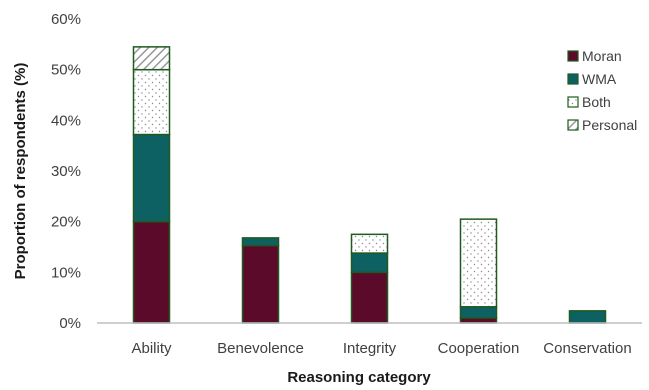 The height and width of the screenshot is (390, 649). Describe the element at coordinates (573, 125) in the screenshot. I see `legend-swatch-personal` at that location.